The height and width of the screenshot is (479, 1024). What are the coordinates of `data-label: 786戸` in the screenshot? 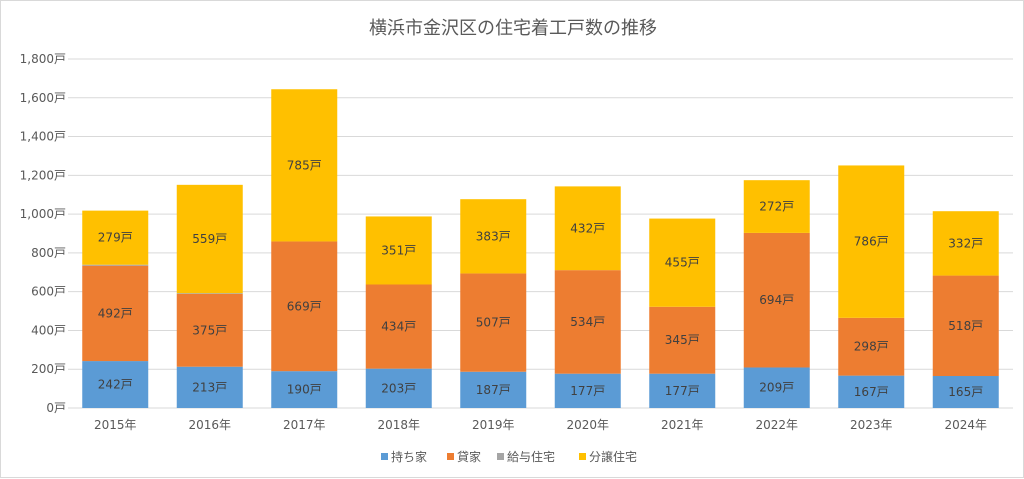 It's located at (871, 242).